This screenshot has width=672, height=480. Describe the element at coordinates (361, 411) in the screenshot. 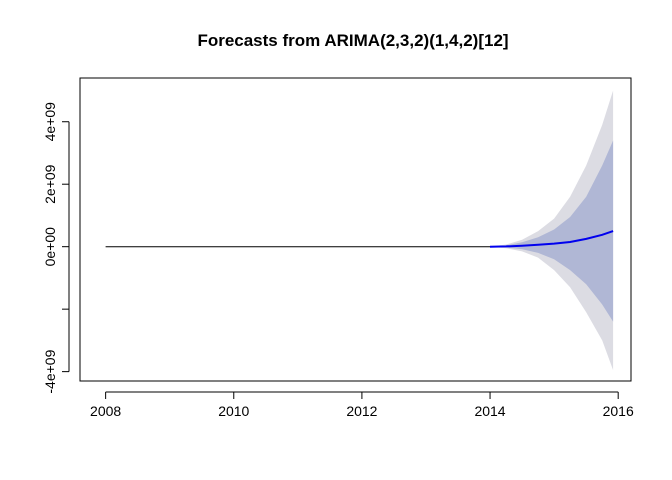

I see `x-tick-label: 2012` at that location.